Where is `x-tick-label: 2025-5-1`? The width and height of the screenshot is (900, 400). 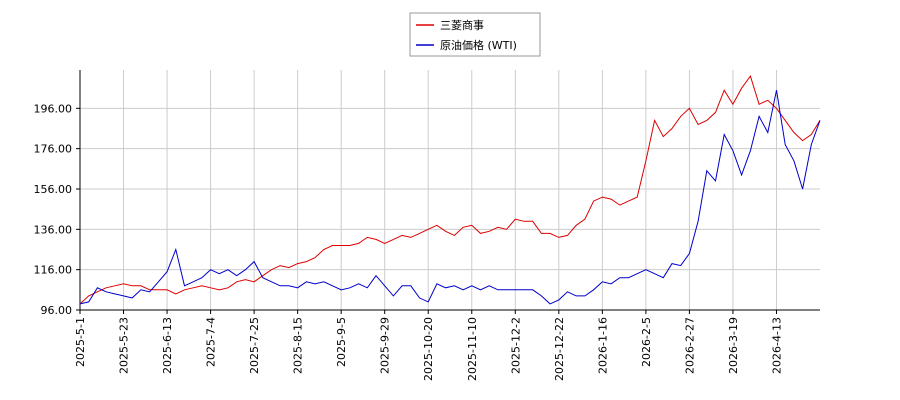 x-tick-label: 2025-5-1 is located at coordinates (80, 342).